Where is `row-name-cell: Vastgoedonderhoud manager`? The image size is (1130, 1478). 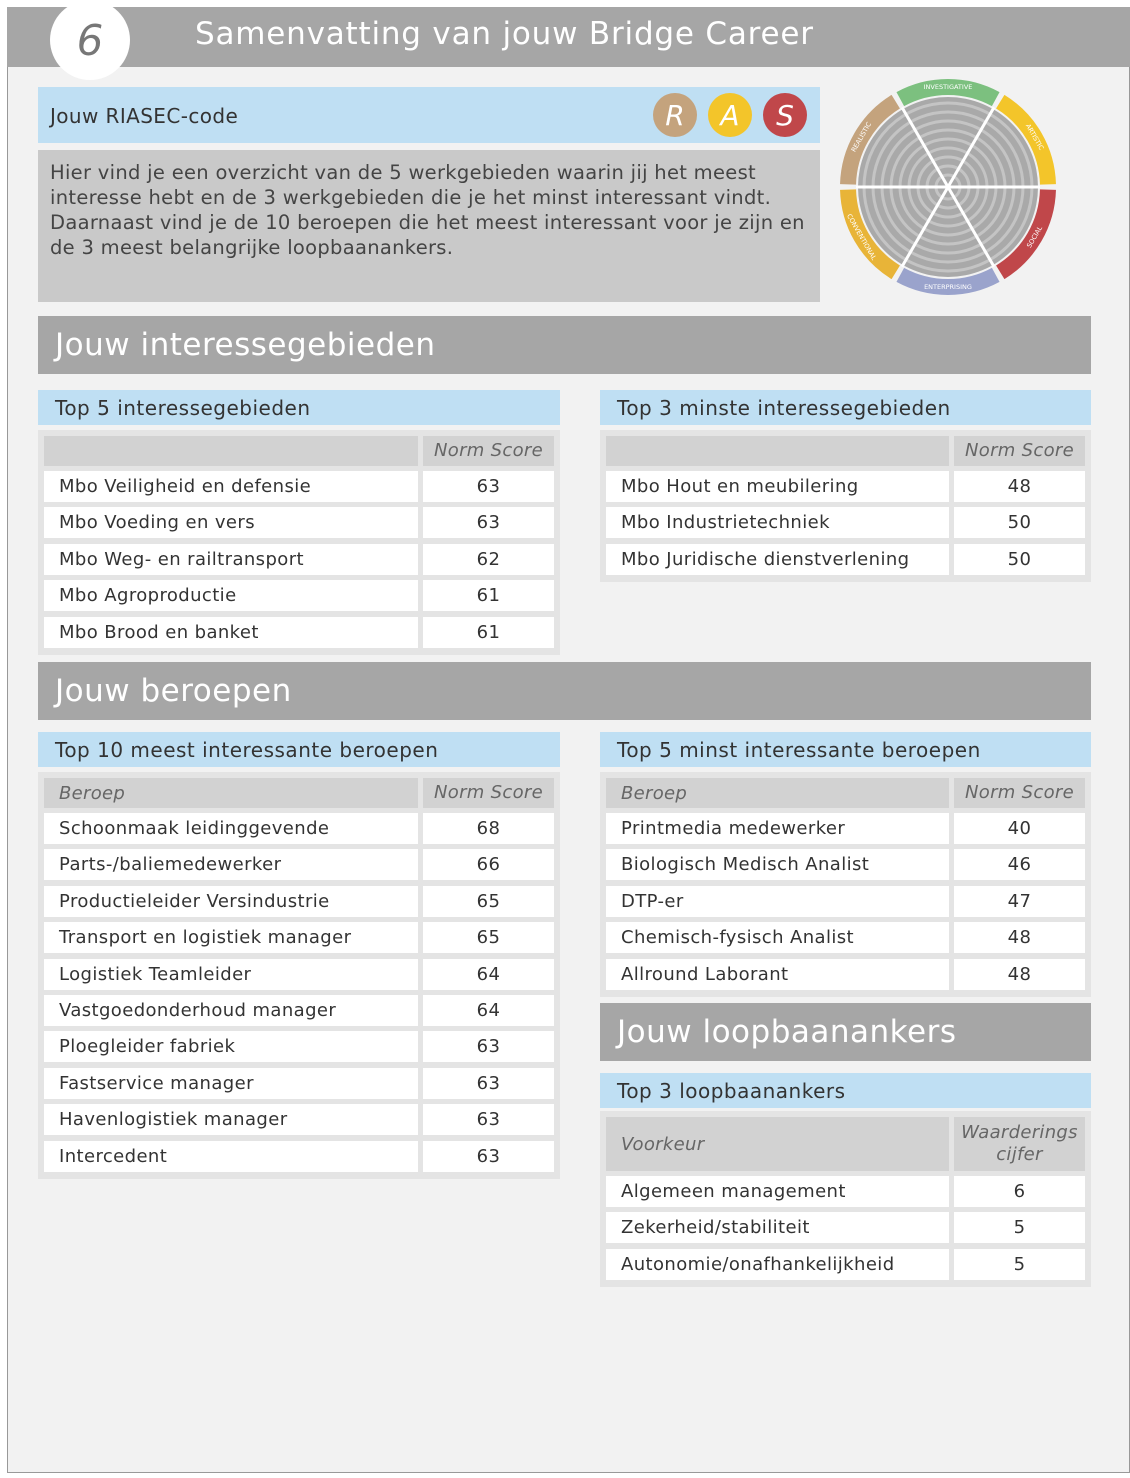 row-name-cell: Vastgoedonderhoud manager is located at coordinates (231, 1010).